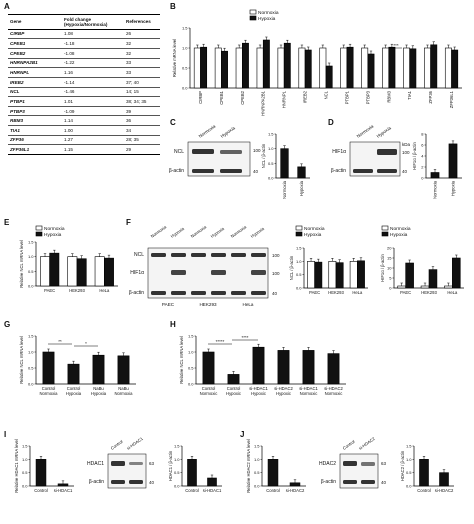  I want to click on x-tick-label: CPEB2, so click(242, 97).